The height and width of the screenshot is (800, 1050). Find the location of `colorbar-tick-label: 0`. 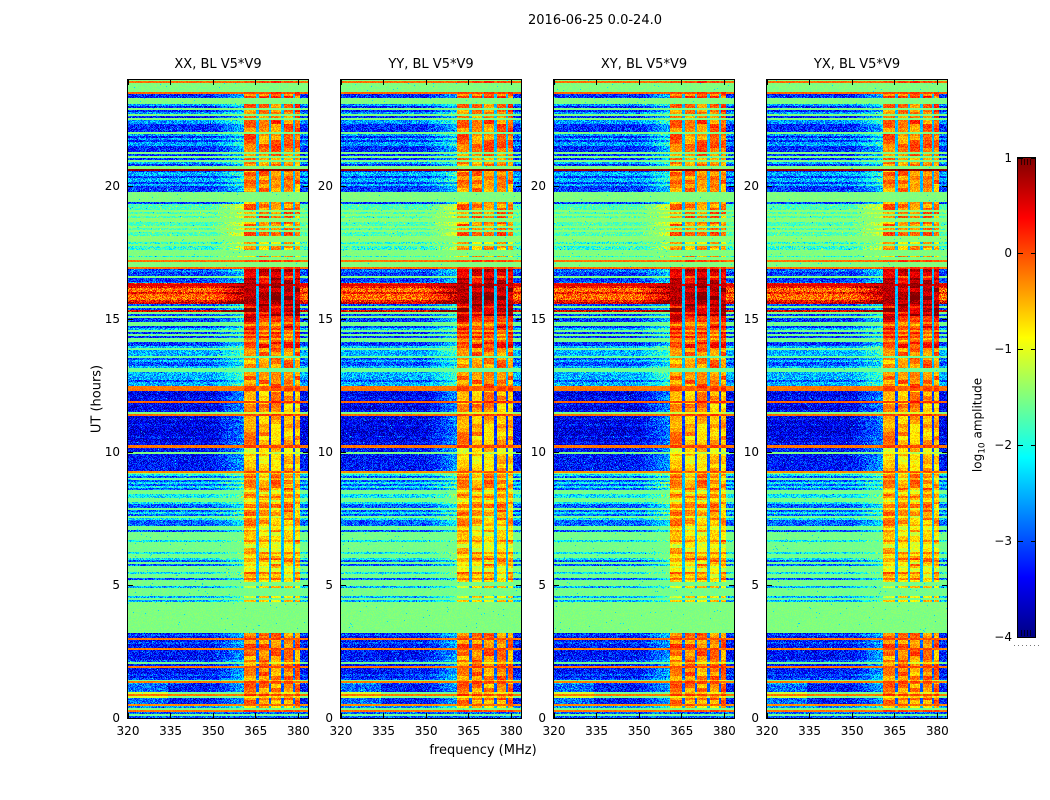

colorbar-tick-label: 0 is located at coordinates (1008, 253).